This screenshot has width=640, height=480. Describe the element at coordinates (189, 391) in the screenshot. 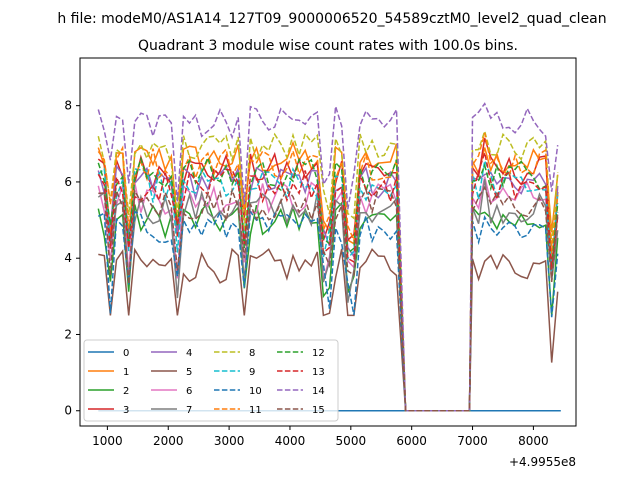

I see `legend-label-6: 6` at that location.